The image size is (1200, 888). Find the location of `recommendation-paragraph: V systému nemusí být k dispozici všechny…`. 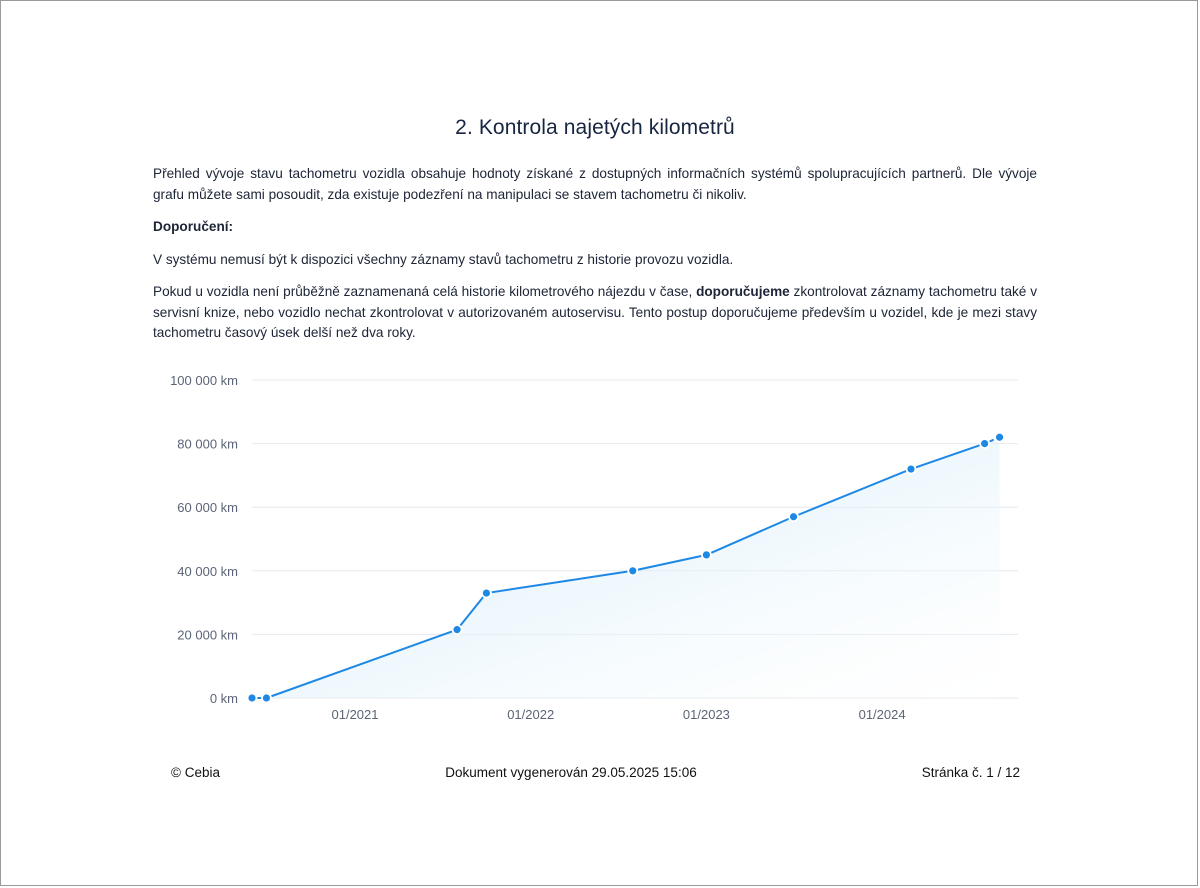

recommendation-paragraph: V systému nemusí být k dispozici všechny… is located at coordinates (443, 259).